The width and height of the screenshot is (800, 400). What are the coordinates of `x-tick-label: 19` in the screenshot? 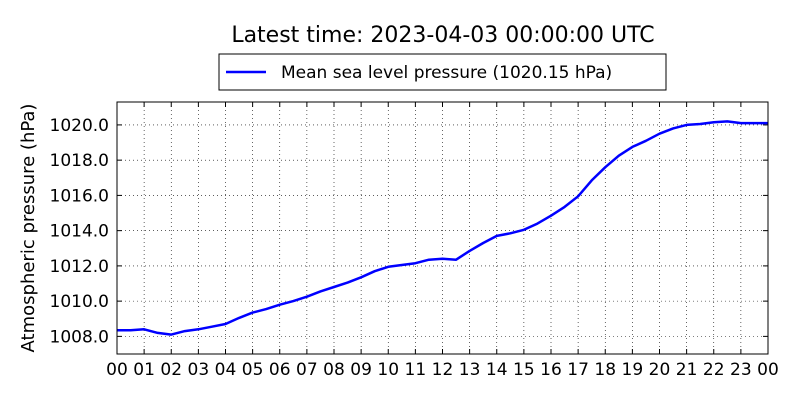 It's located at (633, 370).